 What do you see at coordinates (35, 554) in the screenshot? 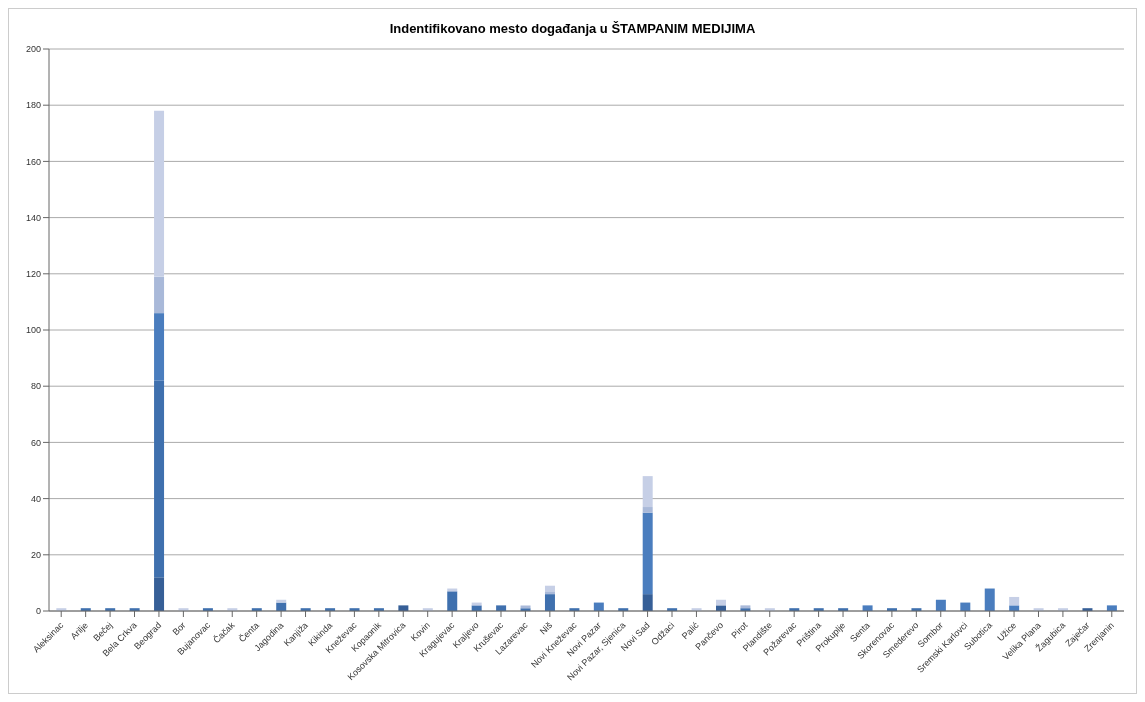
I see `y-tick-label: 20` at bounding box center [35, 554].